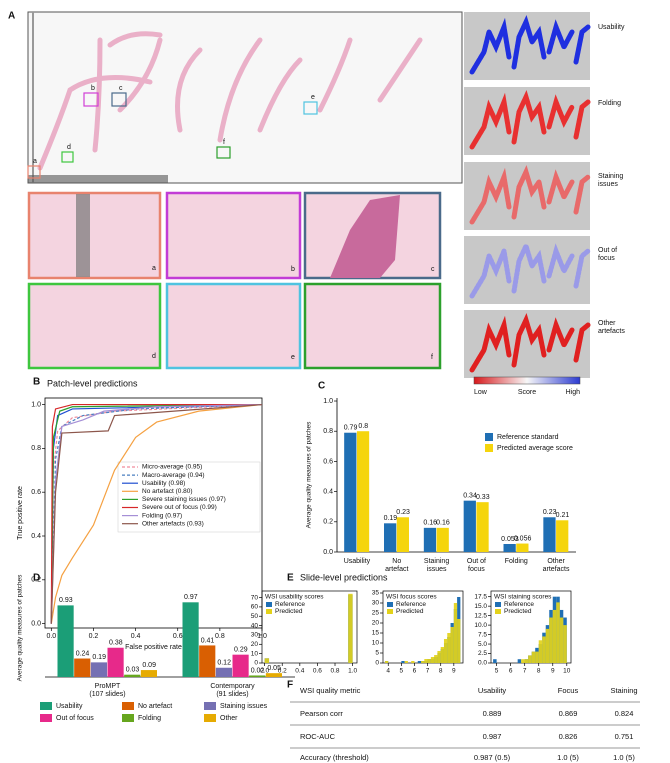 The height and width of the screenshot is (763, 670). Describe the element at coordinates (255, 644) in the screenshot. I see `y-tick-label: 20` at that location.